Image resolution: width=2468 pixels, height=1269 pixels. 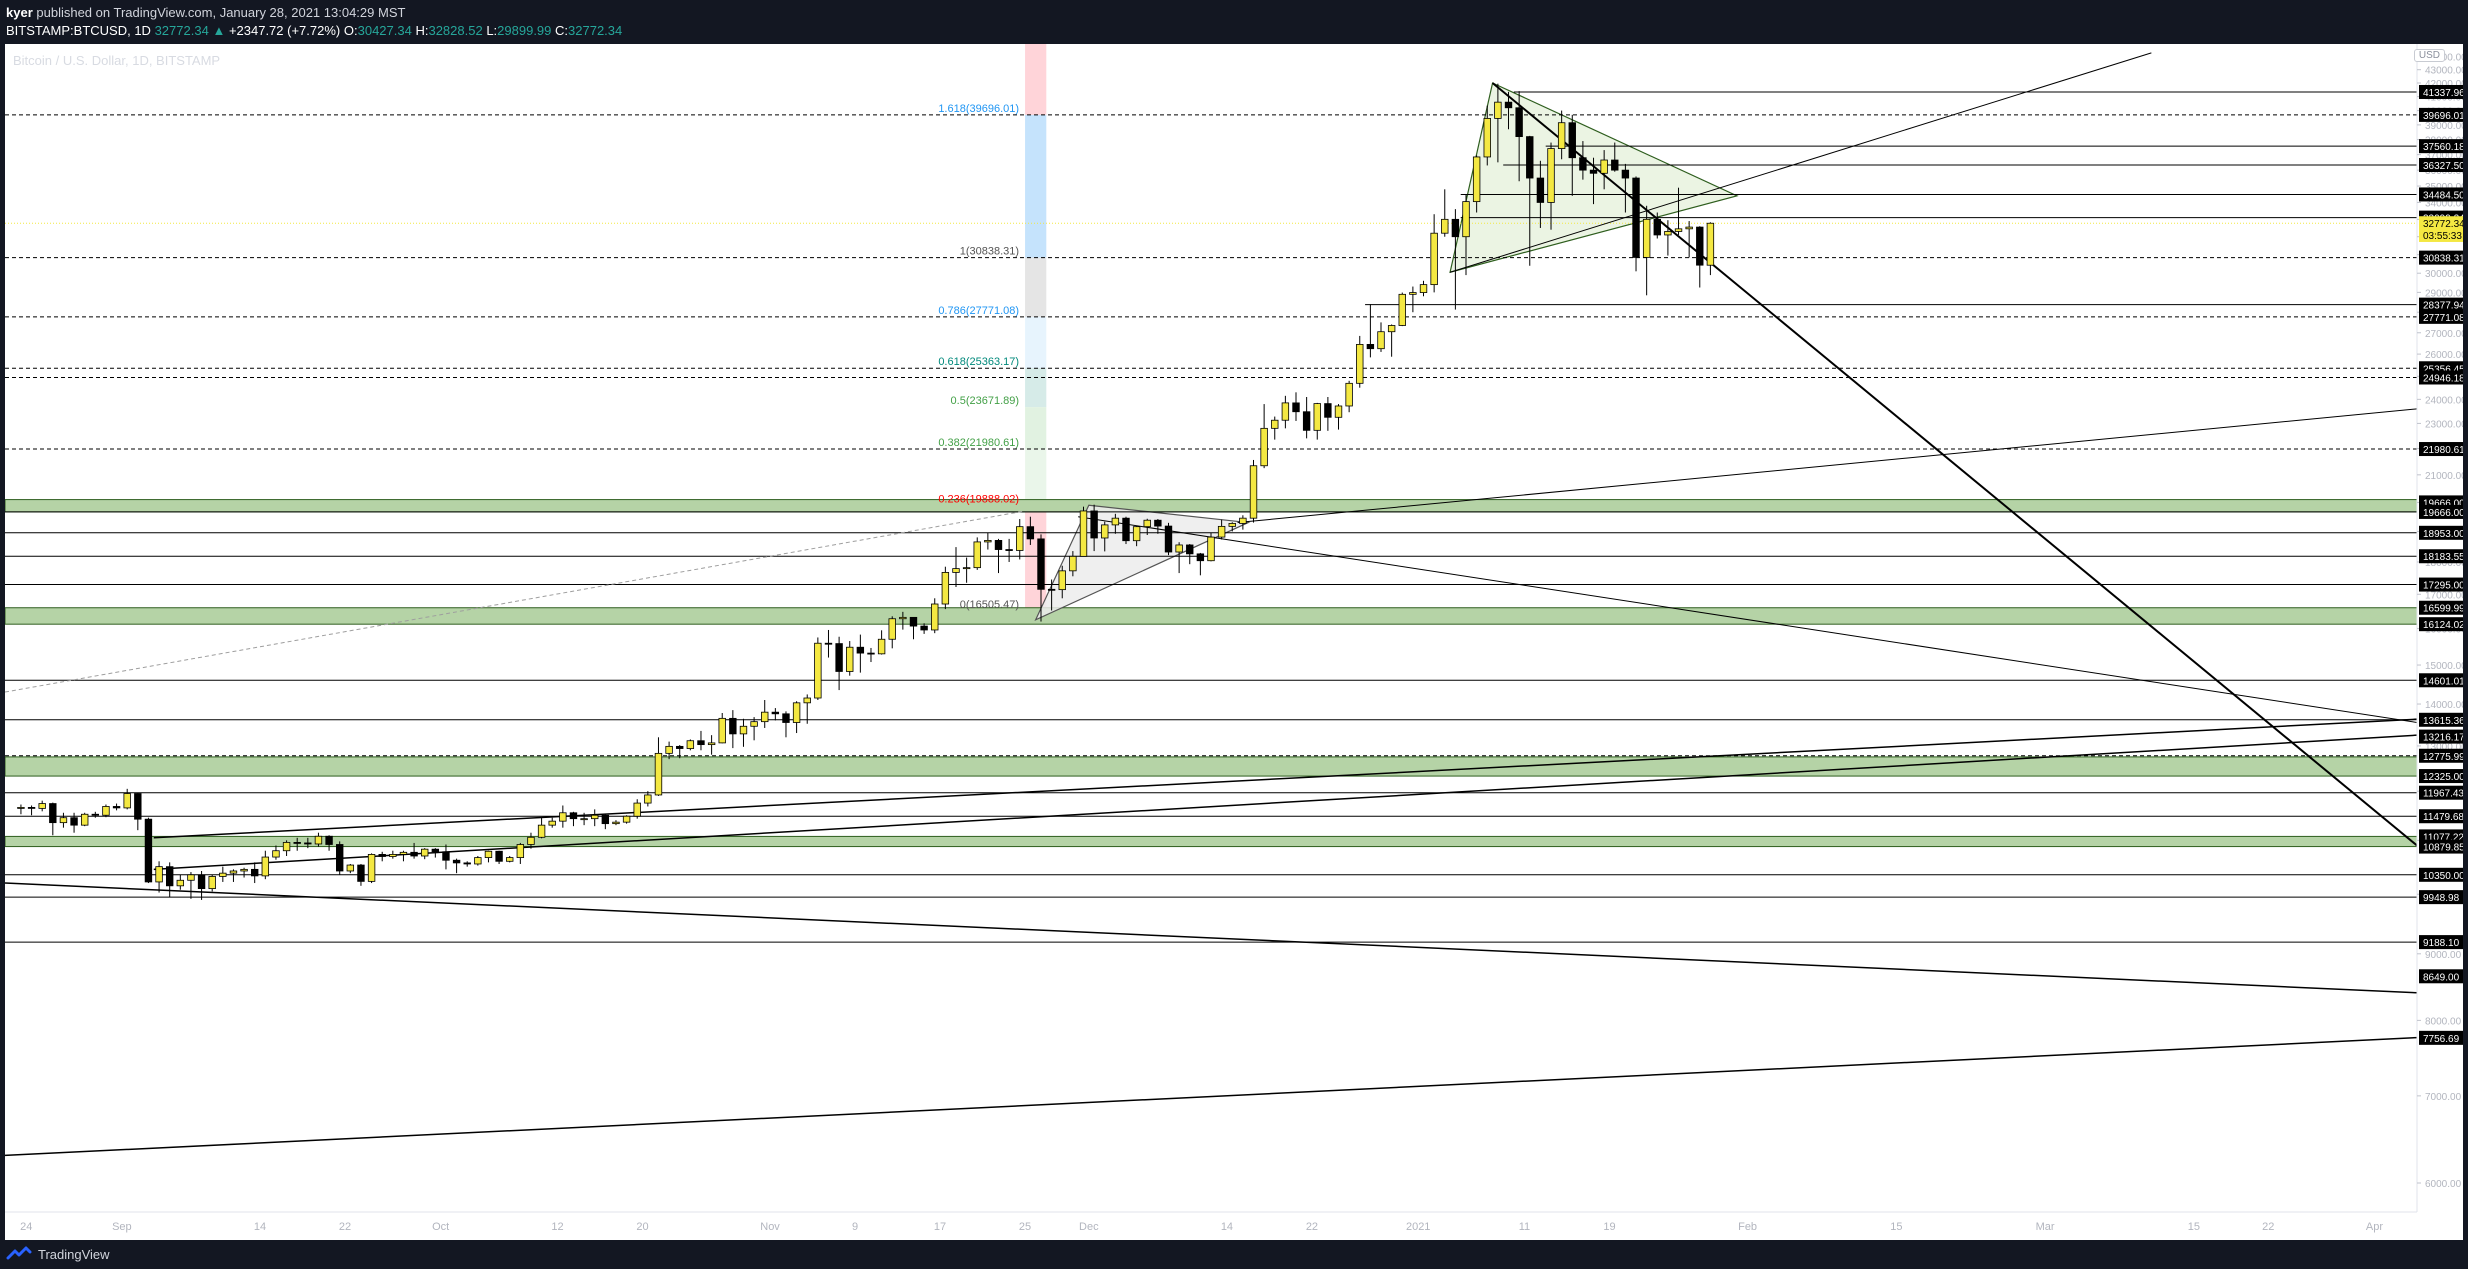 What do you see at coordinates (58, 1254) in the screenshot?
I see `tradingview-brand: TradingView` at bounding box center [58, 1254].